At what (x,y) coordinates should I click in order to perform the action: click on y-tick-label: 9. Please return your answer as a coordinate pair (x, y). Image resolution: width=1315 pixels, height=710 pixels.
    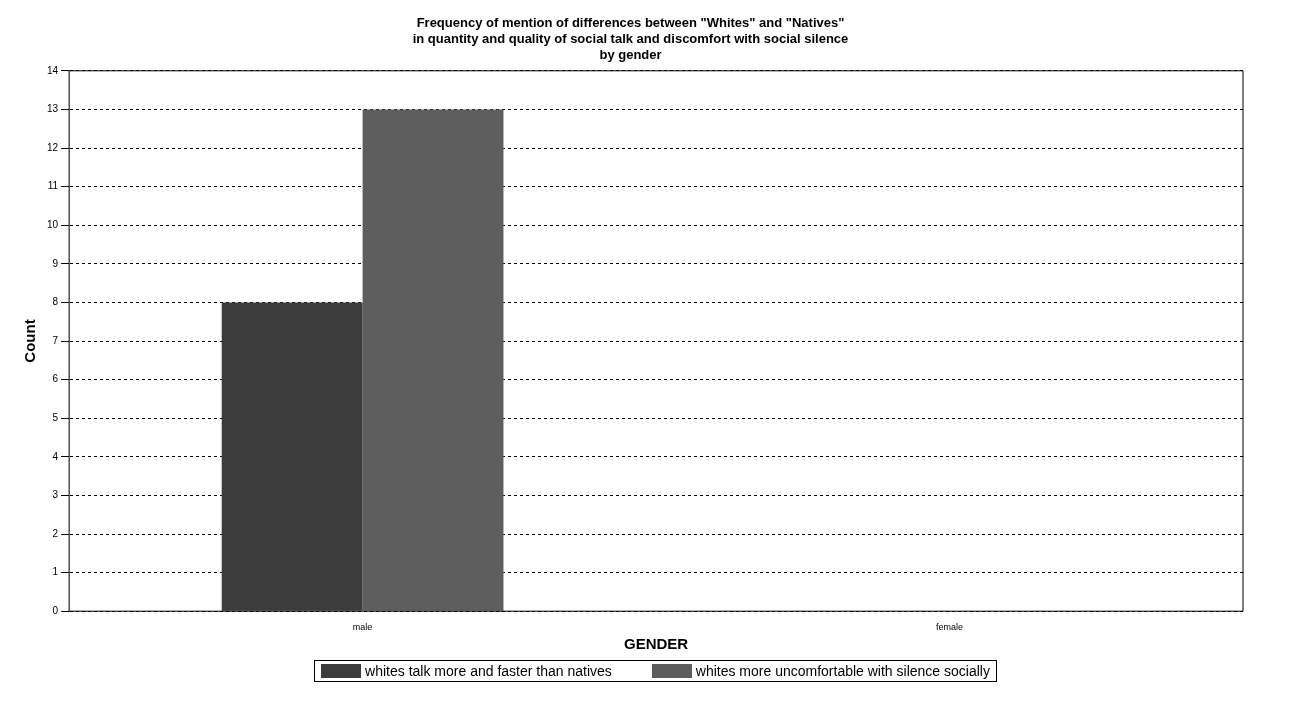
    Looking at the image, I should click on (55, 263).